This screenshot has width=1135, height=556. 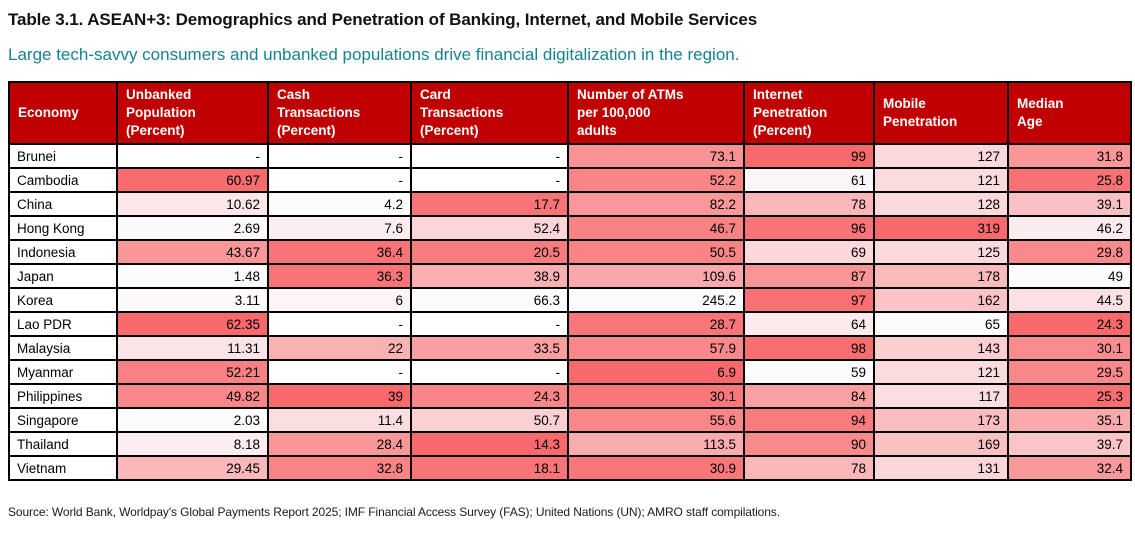 What do you see at coordinates (809, 468) in the screenshot?
I see `value-cell: 78` at bounding box center [809, 468].